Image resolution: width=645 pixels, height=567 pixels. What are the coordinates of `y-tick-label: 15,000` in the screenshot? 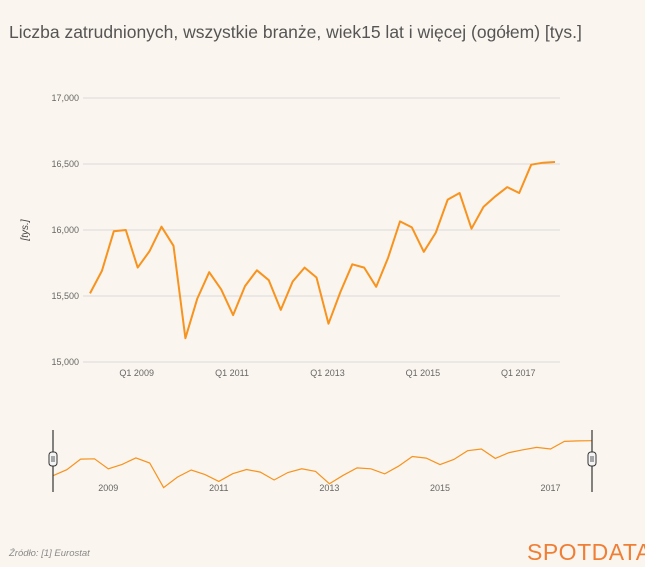 It's located at (65, 362).